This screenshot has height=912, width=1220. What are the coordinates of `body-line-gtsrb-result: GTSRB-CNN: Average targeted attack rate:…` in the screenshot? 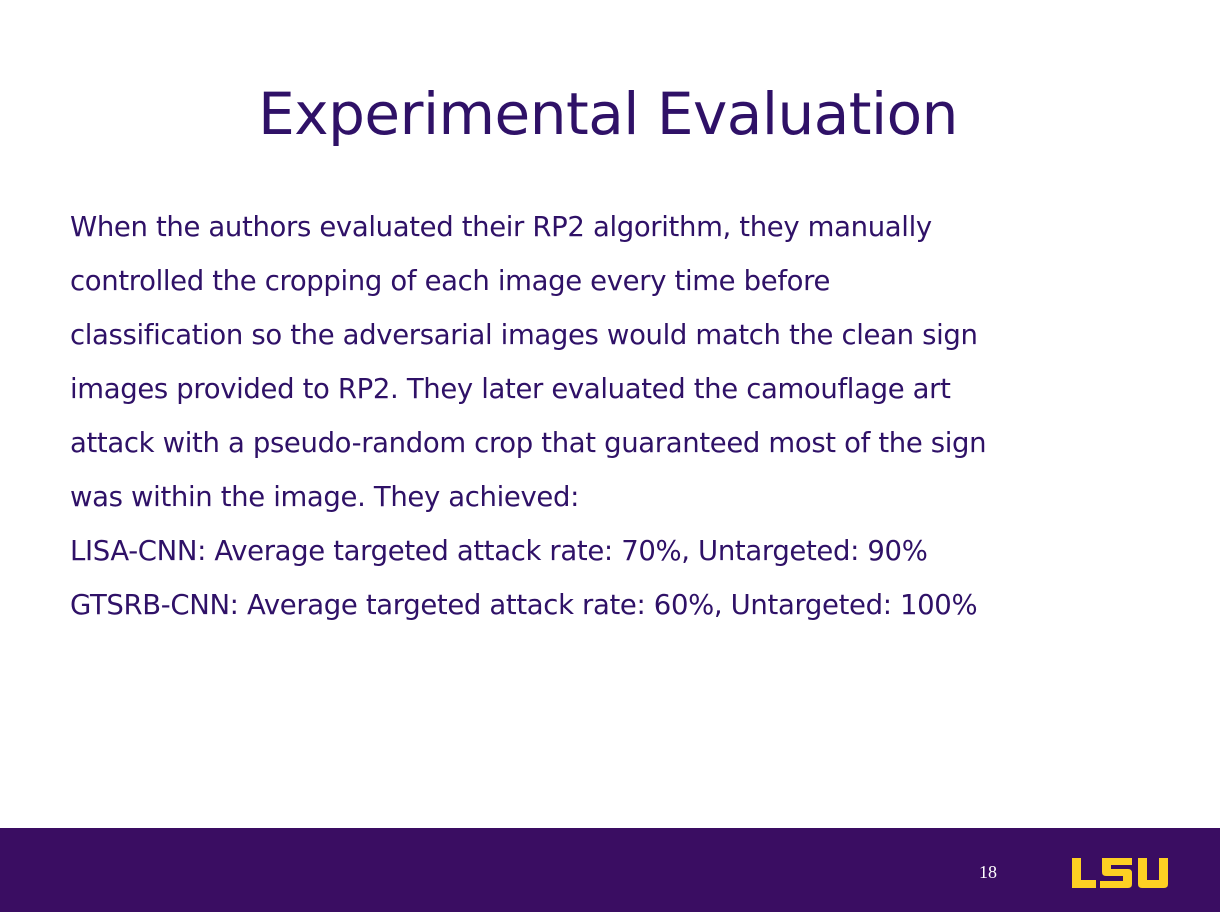 It's located at (524, 605).